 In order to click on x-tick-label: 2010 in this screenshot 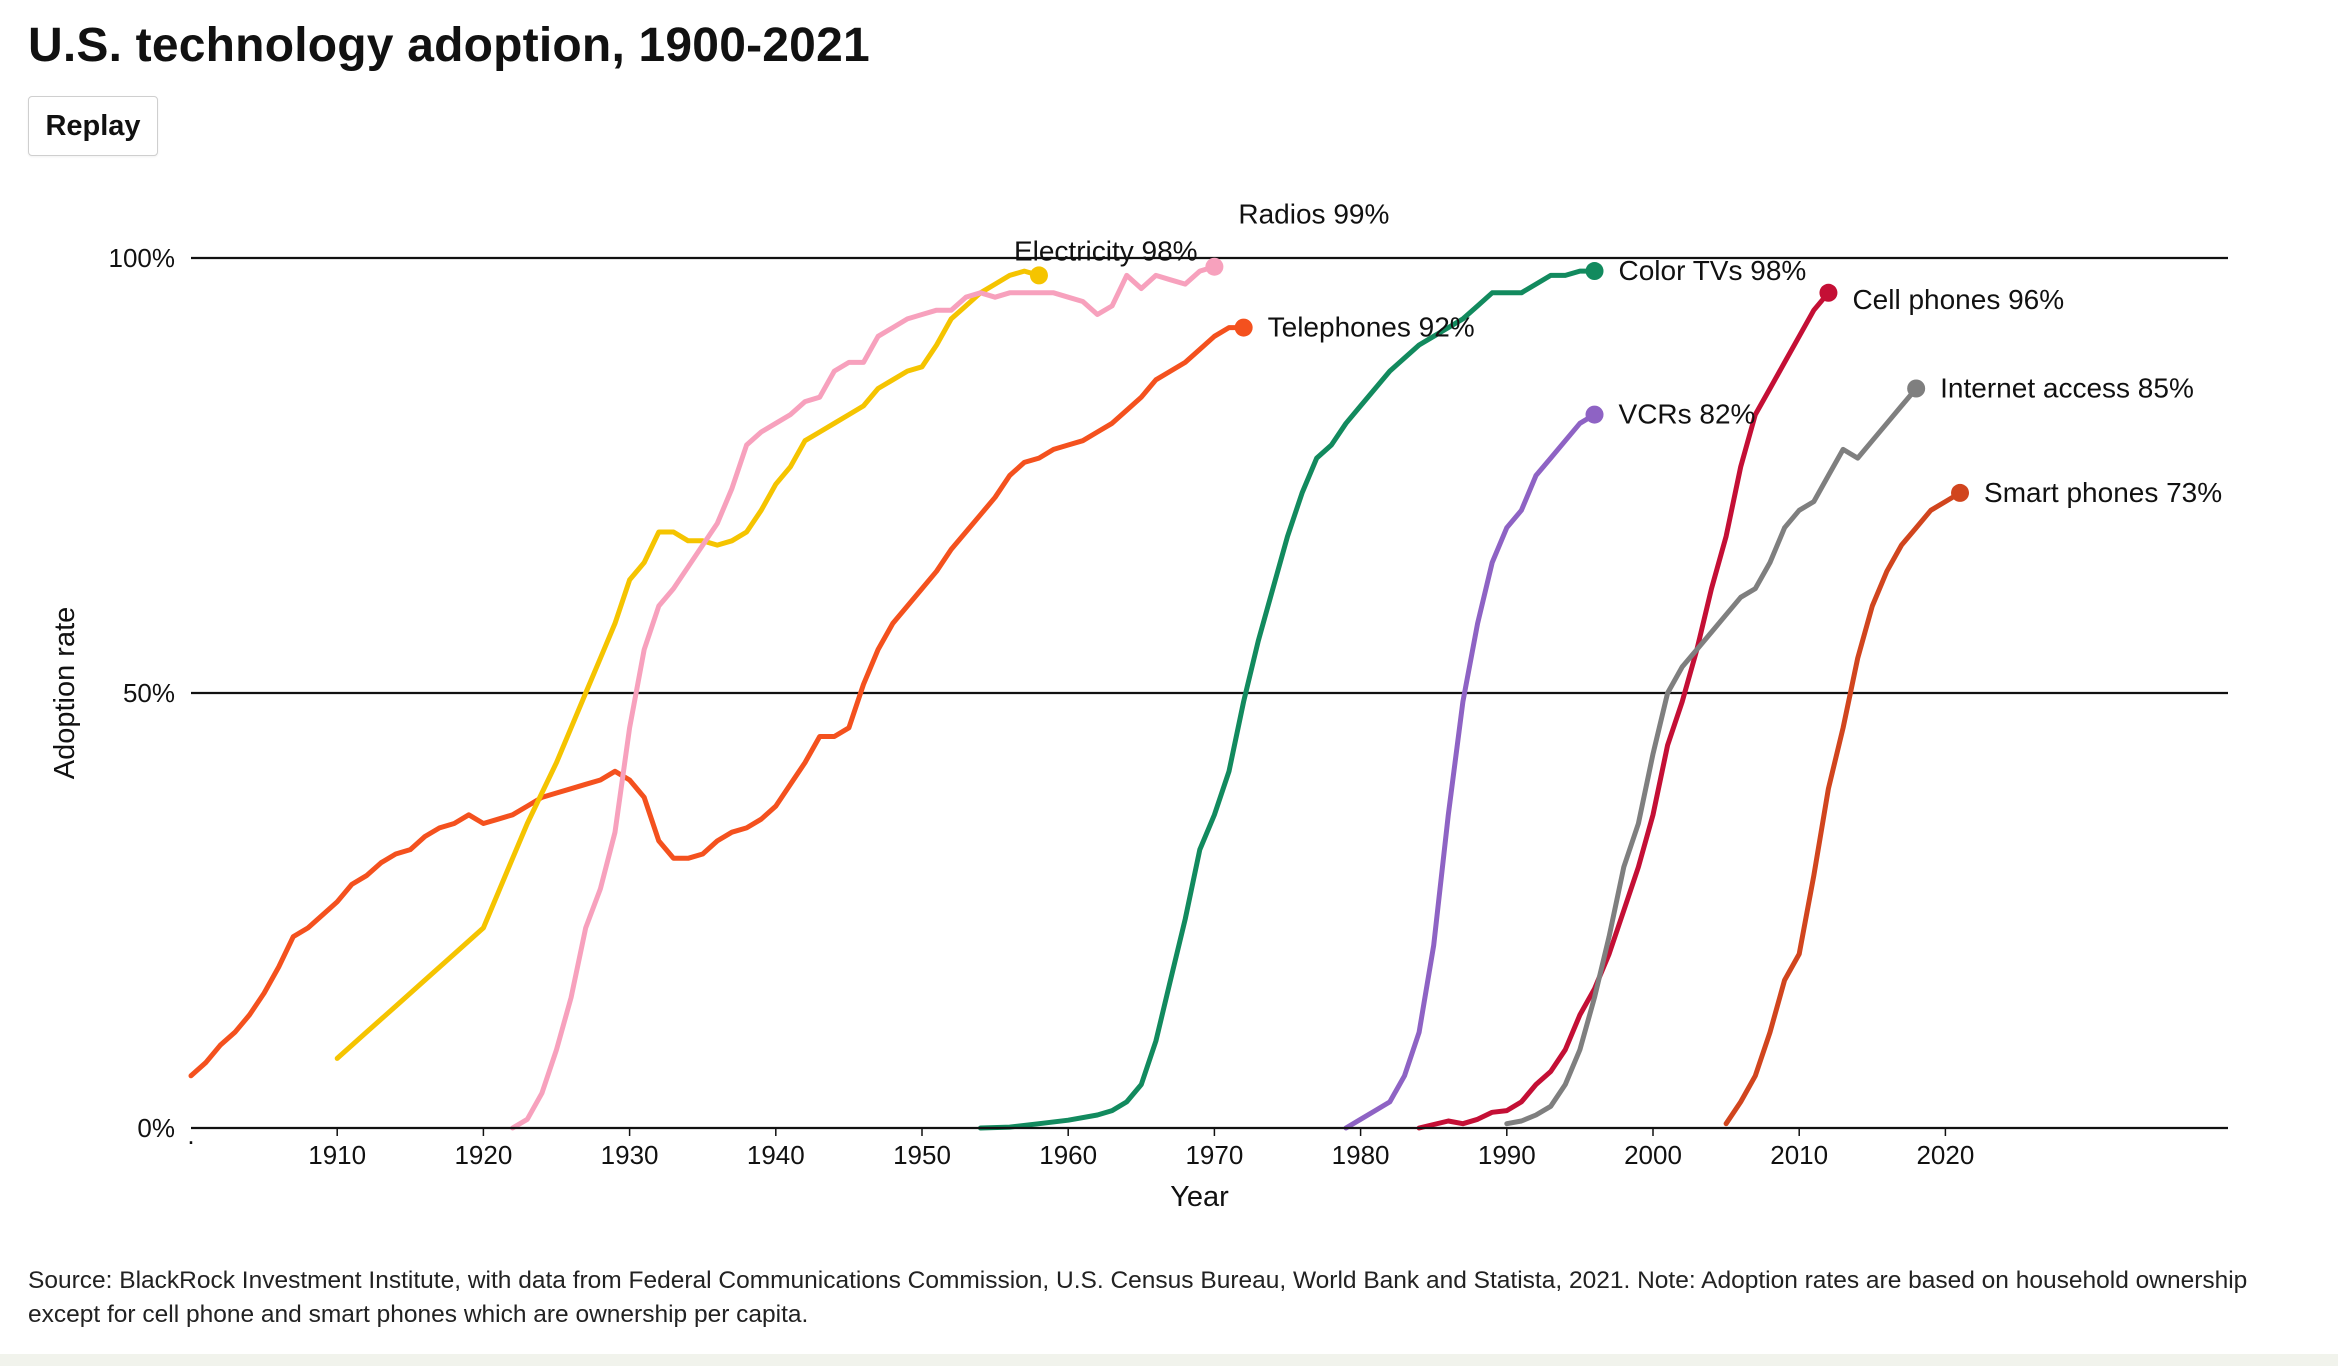, I will do `click(1799, 1155)`.